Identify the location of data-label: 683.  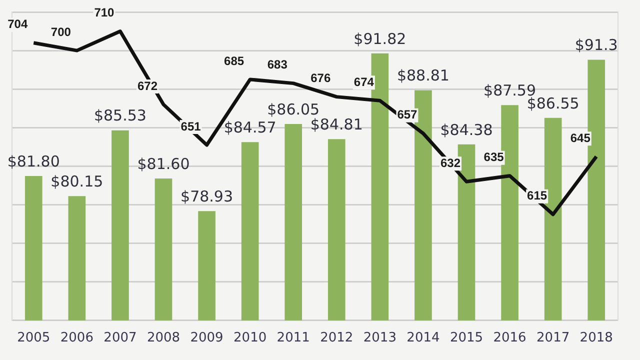
(277, 65).